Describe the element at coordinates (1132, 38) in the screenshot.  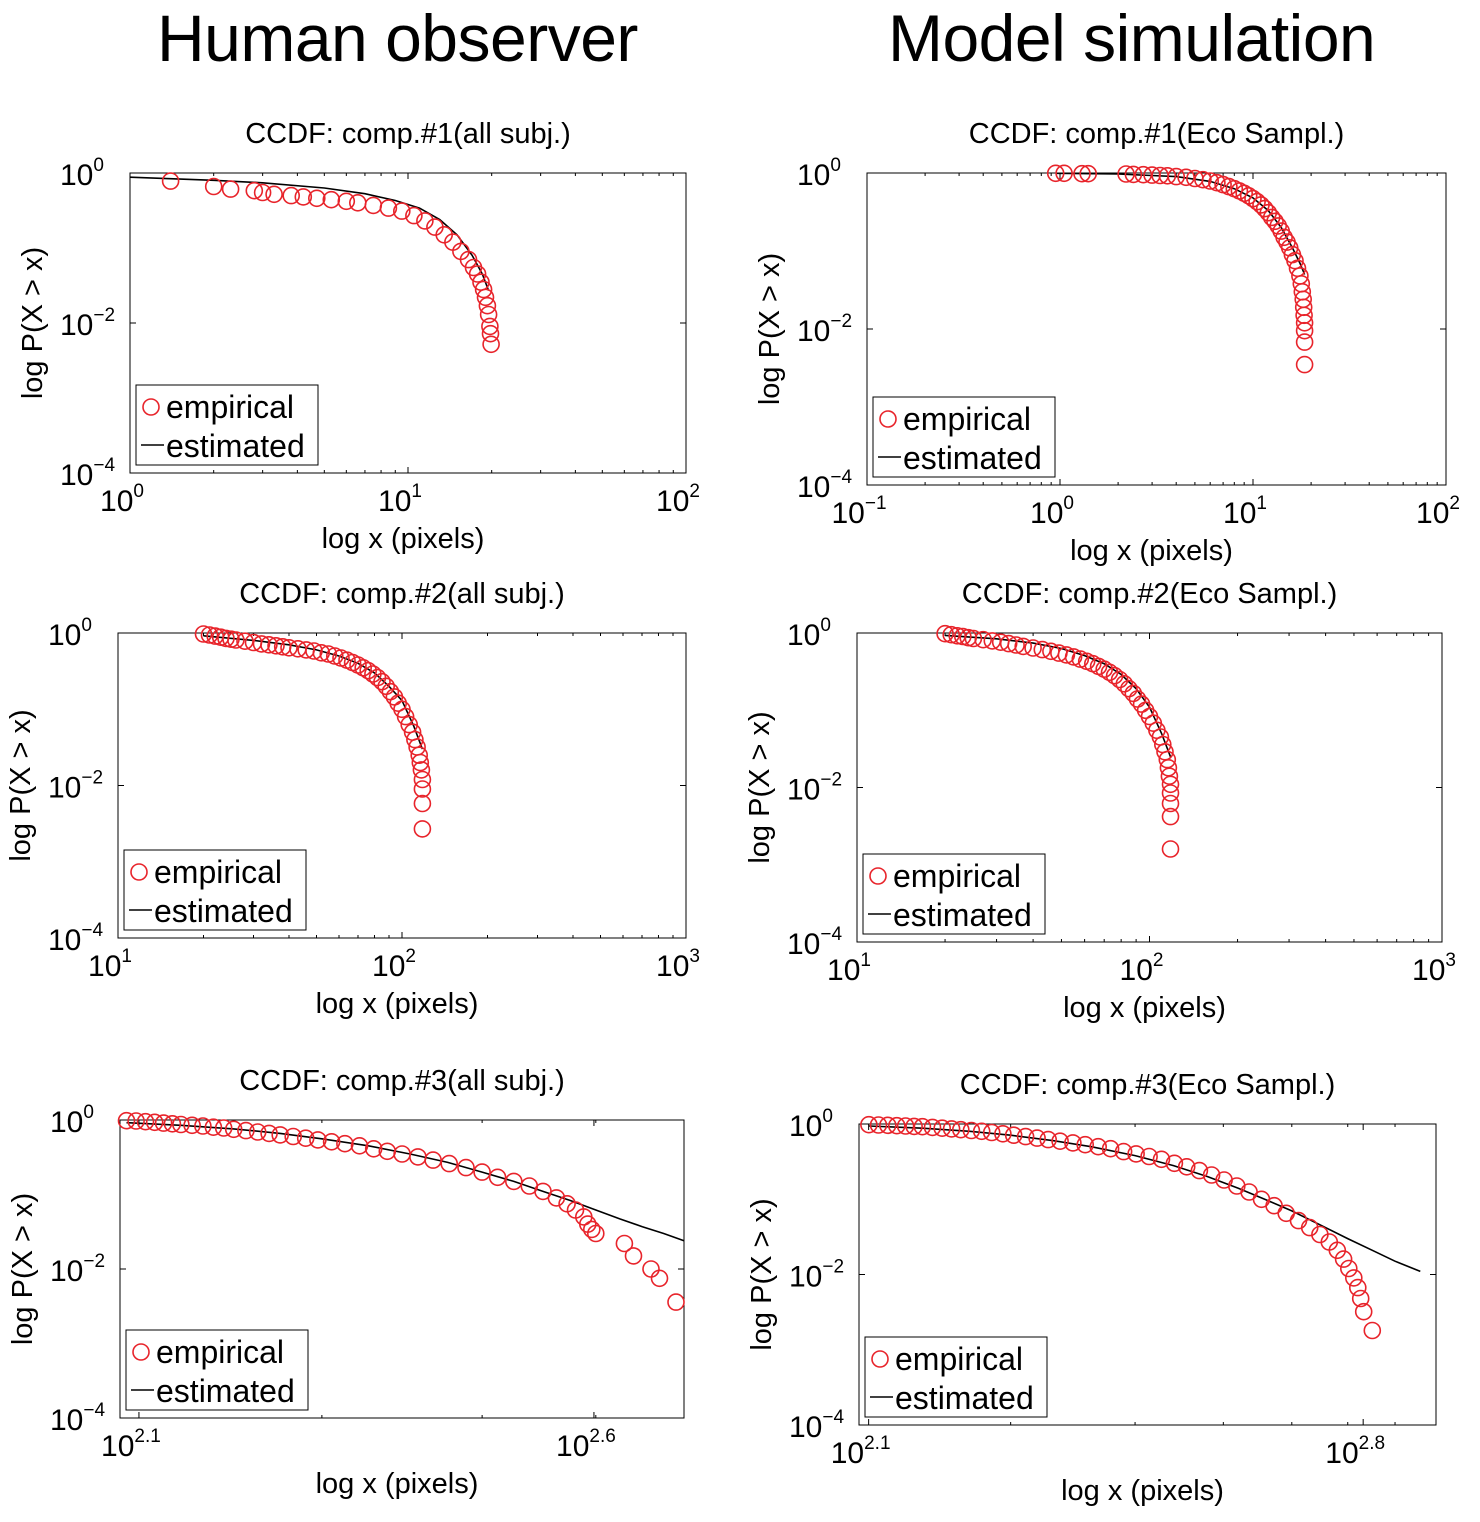
I see `column-heading-model-simulation: Model simulation` at that location.